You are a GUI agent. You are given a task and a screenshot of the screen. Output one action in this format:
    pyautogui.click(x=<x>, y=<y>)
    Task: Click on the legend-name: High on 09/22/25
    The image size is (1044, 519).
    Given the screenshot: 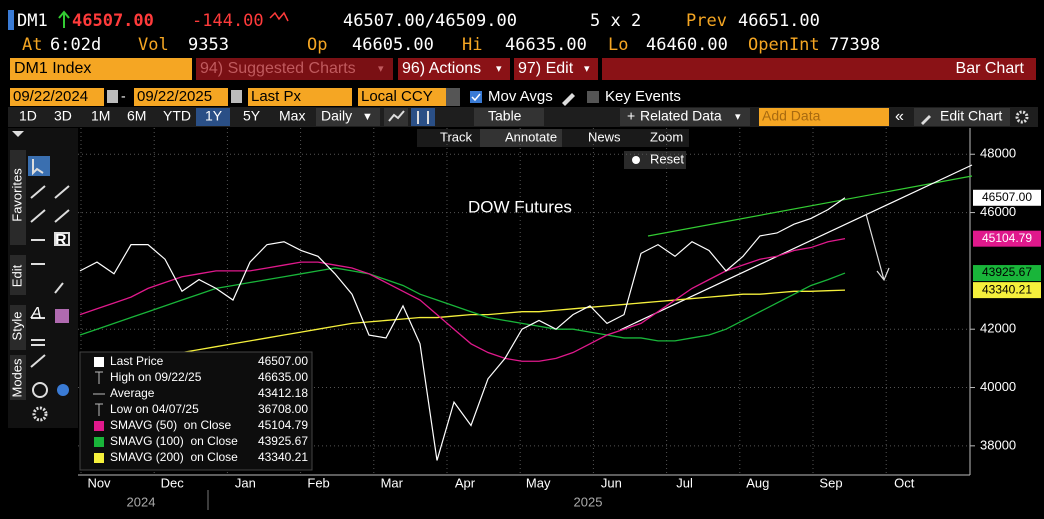 What is the action you would take?
    pyautogui.click(x=156, y=377)
    